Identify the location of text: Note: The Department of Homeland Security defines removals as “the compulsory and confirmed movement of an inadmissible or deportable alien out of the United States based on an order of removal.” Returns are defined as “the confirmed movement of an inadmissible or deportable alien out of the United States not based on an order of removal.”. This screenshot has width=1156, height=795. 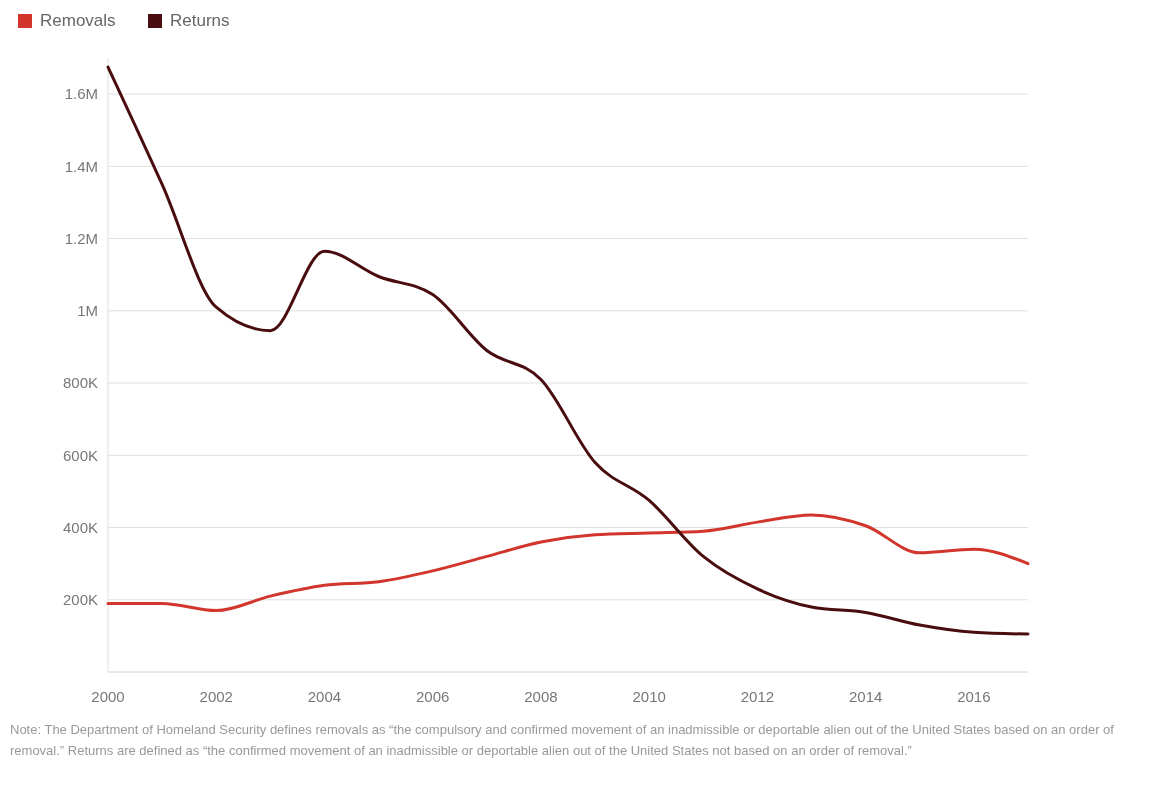
(562, 740).